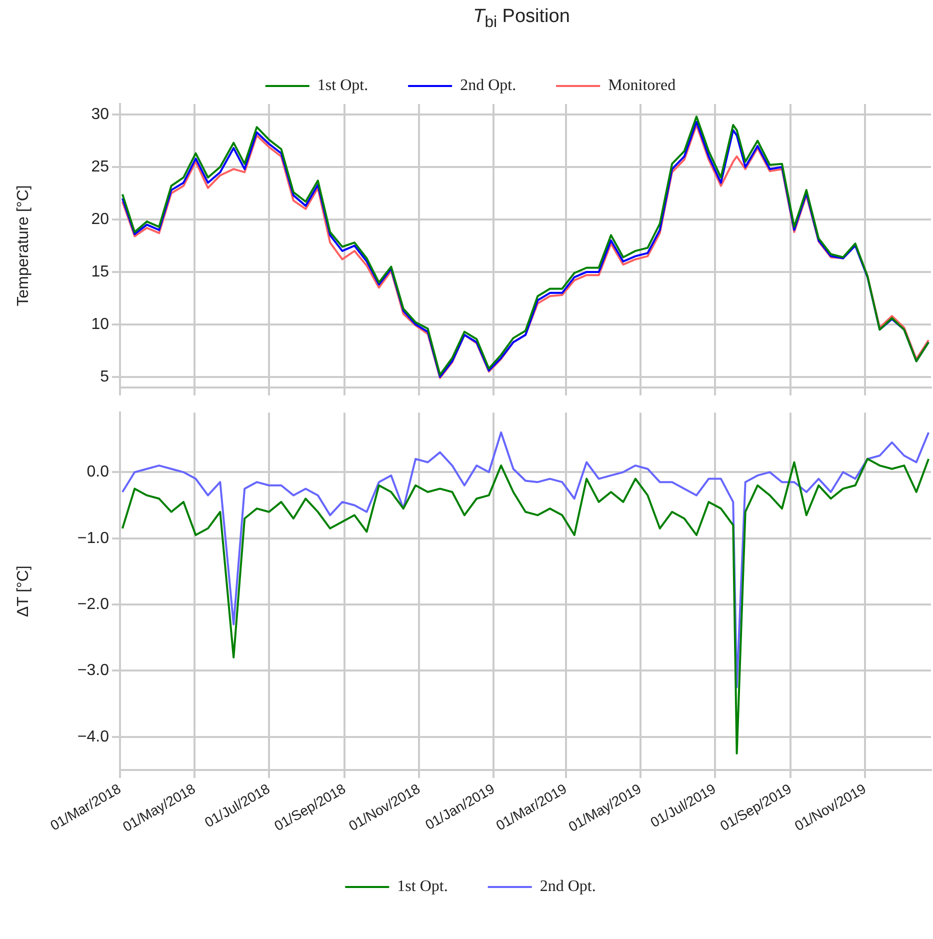  I want to click on legend-label: Monitored, so click(642, 85).